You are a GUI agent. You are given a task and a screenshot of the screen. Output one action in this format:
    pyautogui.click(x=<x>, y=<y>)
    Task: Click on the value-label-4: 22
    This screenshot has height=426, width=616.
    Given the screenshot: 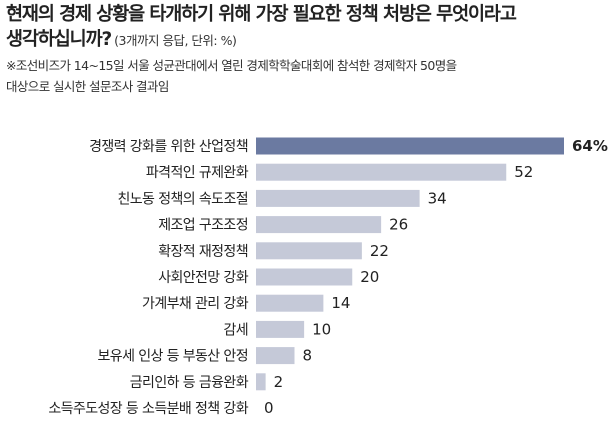 What is the action you would take?
    pyautogui.click(x=379, y=251)
    